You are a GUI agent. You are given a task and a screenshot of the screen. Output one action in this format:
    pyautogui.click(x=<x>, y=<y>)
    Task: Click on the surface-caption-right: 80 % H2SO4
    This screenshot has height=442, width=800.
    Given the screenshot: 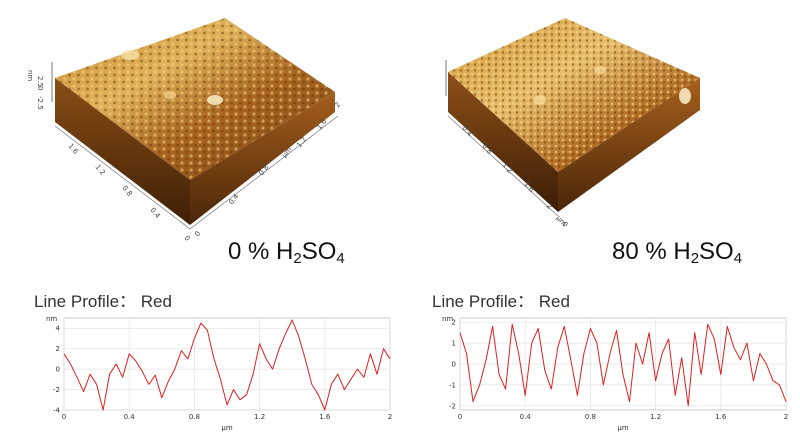 What is the action you would take?
    pyautogui.click(x=677, y=252)
    